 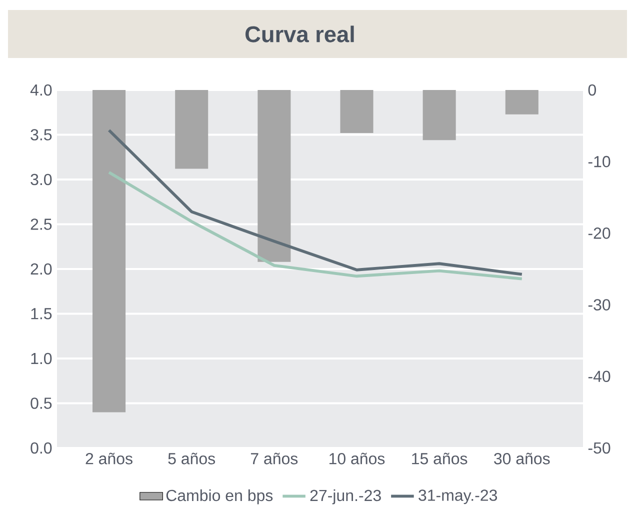 I want to click on y-tick-label: 0.0, so click(x=41, y=448).